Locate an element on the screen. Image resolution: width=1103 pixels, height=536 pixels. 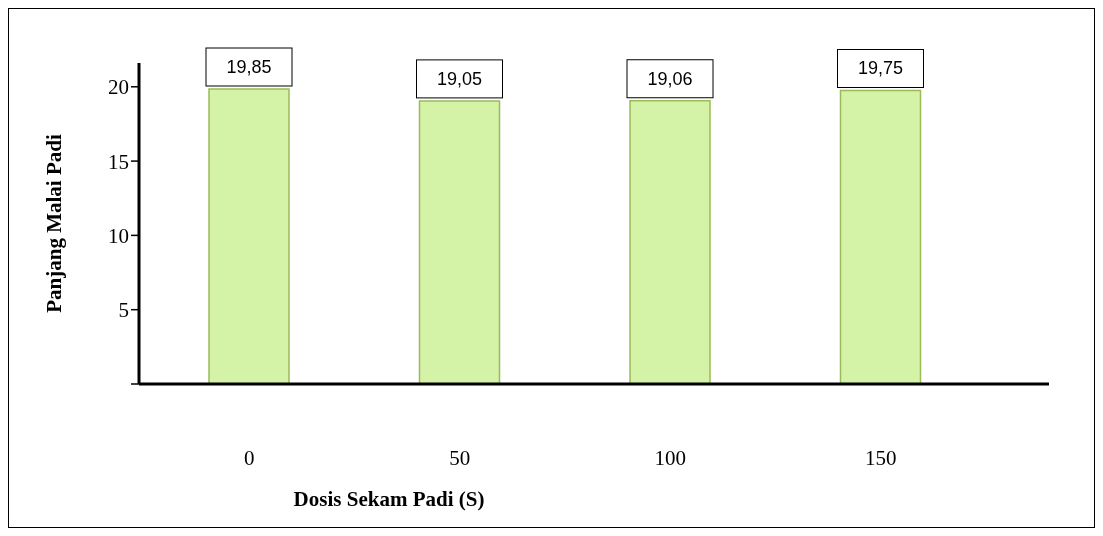
y-tick-label: 10 is located at coordinates (118, 235).